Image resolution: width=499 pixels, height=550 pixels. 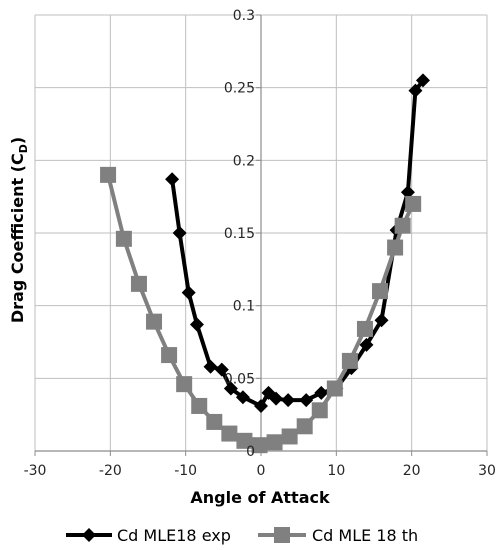 What do you see at coordinates (17, 238) in the screenshot?
I see `y-axis-title-main: Drag Coefficient (C` at bounding box center [17, 238].